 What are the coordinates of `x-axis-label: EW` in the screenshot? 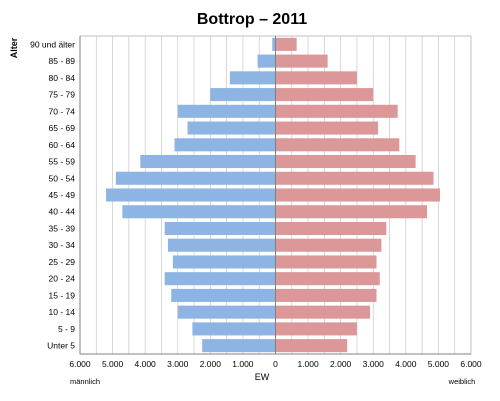 It's located at (262, 377).